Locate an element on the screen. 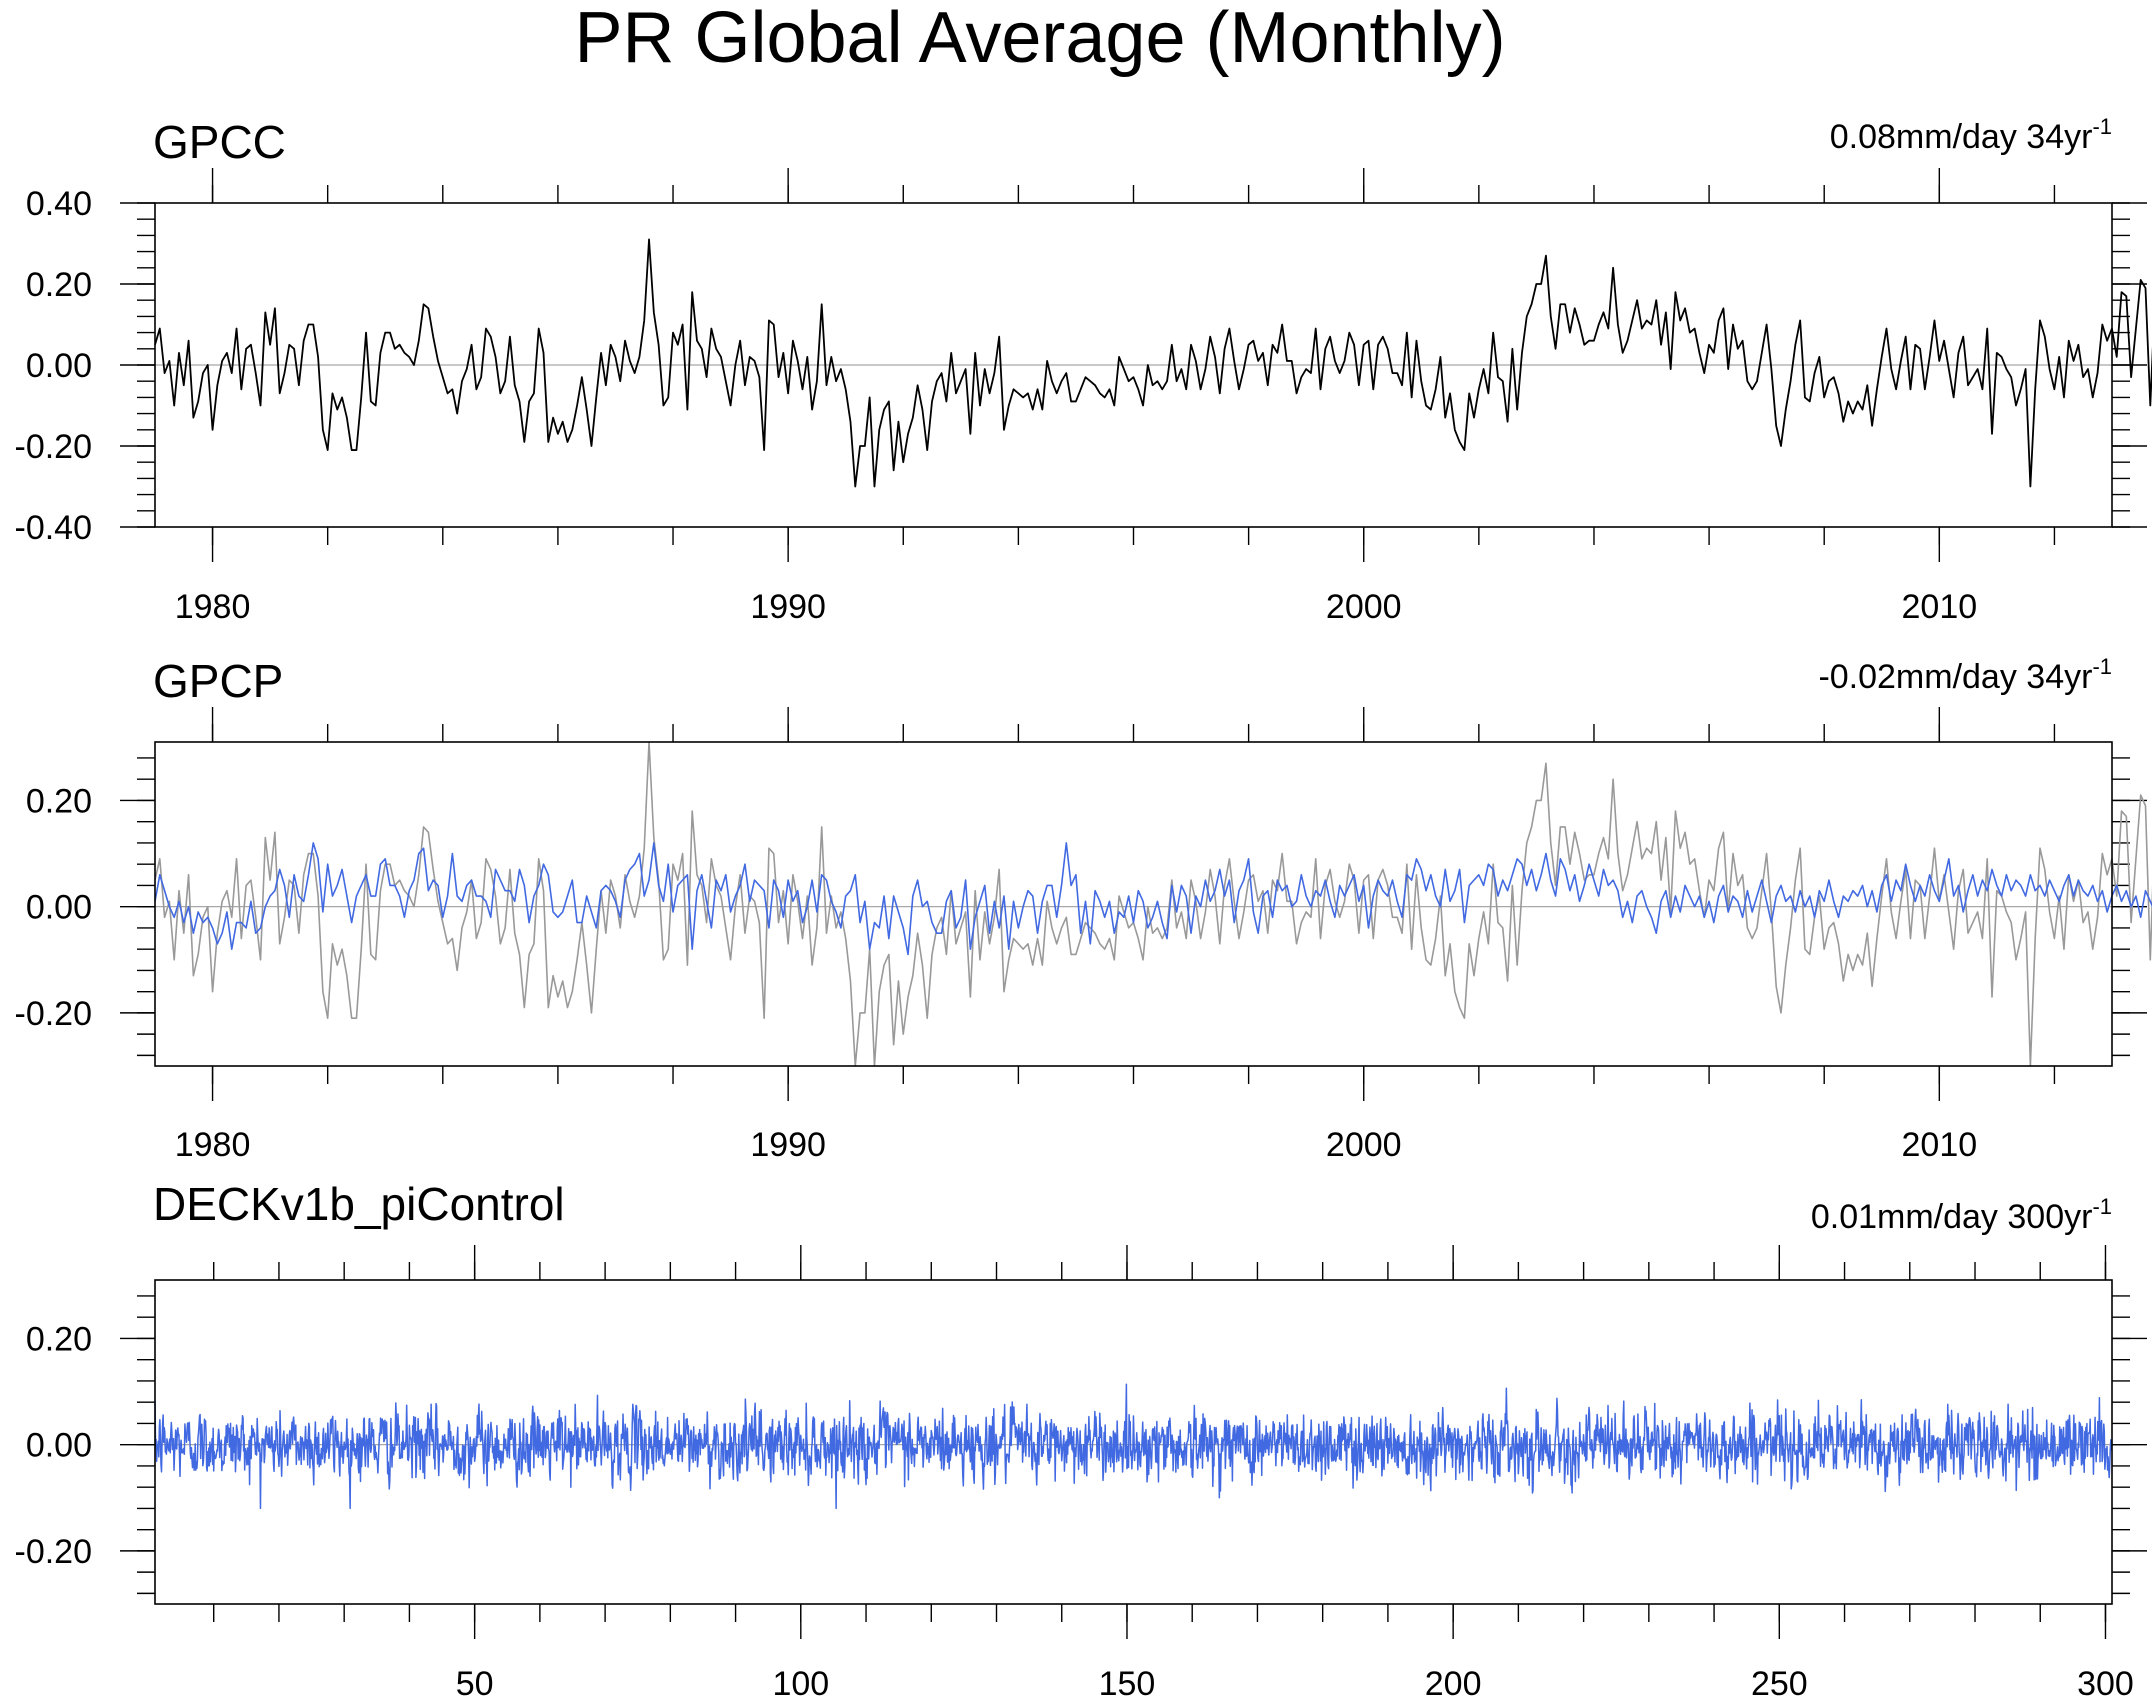 This screenshot has width=2152, height=1703. series-layer-gpcc is located at coordinates (1153, 363).